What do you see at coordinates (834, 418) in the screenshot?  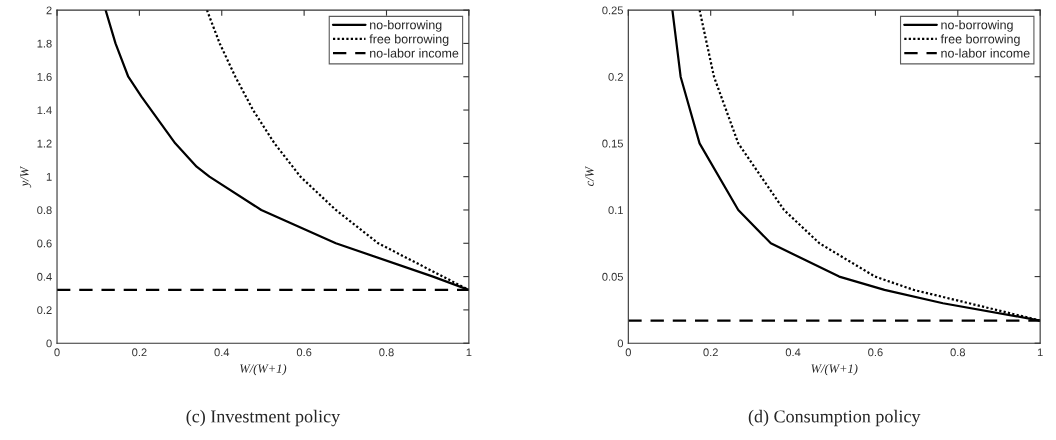 I see `text: (d) Consumption policy` at bounding box center [834, 418].